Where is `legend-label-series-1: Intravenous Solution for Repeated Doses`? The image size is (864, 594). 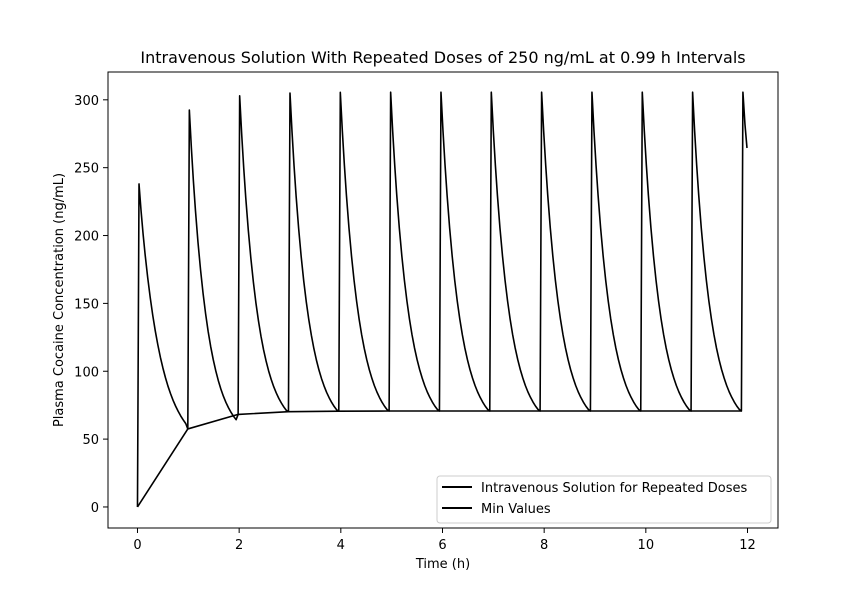 legend-label-series-1: Intravenous Solution for Repeated Doses is located at coordinates (614, 488).